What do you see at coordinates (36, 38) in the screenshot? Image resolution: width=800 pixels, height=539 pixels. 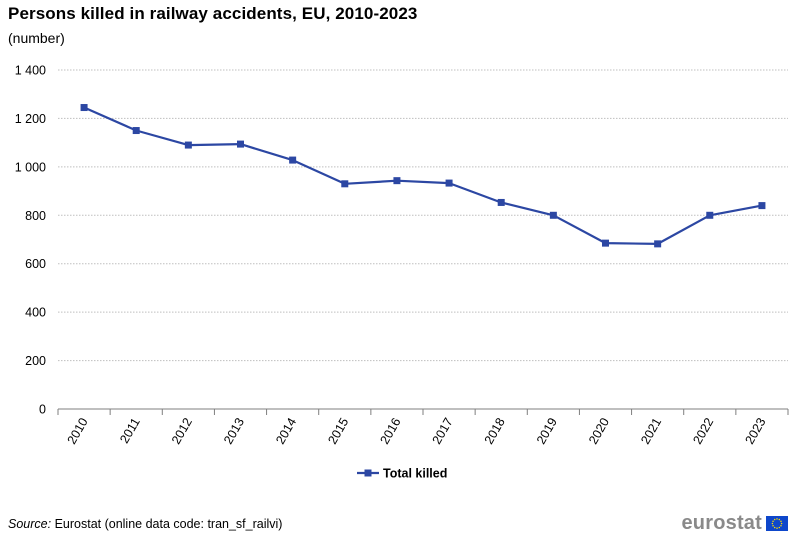 I see `chart-subtitle: (number)` at bounding box center [36, 38].